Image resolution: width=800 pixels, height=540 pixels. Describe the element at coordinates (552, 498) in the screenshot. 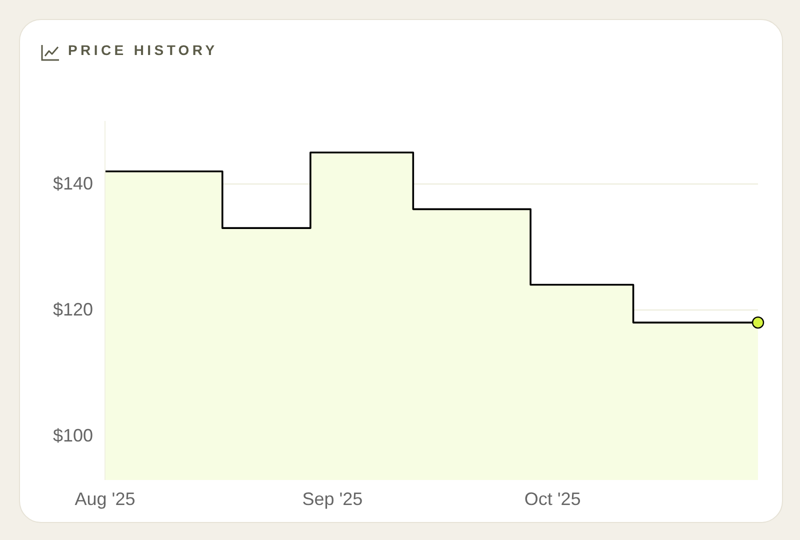

I see `x-tick-label: Oct '25` at that location.